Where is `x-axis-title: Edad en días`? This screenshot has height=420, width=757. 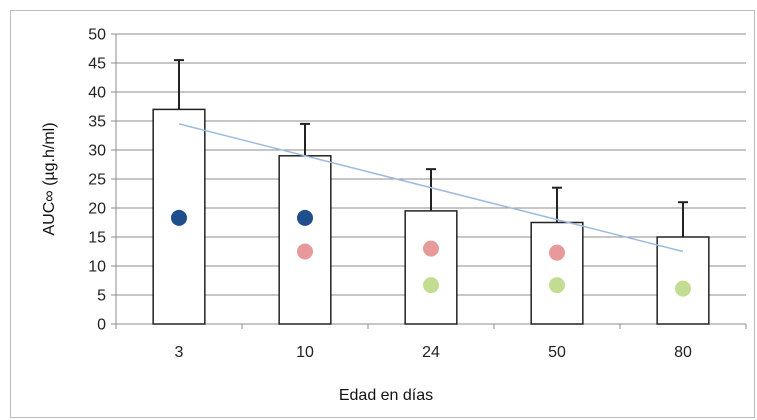
x-axis-title: Edad en días is located at coordinates (386, 395).